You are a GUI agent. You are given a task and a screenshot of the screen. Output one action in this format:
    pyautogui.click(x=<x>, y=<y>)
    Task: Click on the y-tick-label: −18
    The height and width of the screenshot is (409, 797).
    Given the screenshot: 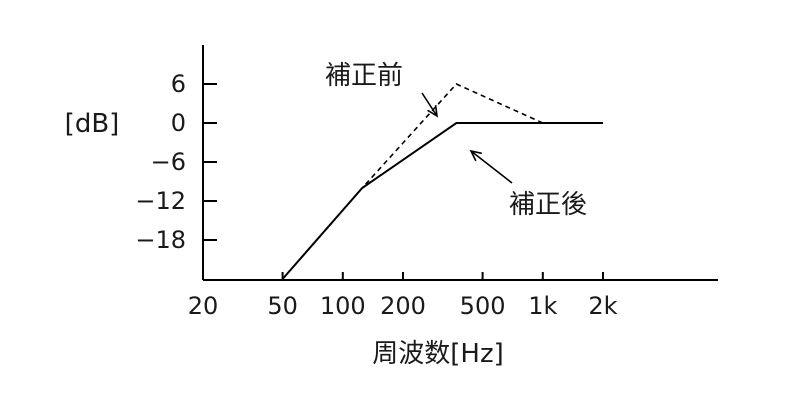 What is the action you would take?
    pyautogui.click(x=160, y=240)
    